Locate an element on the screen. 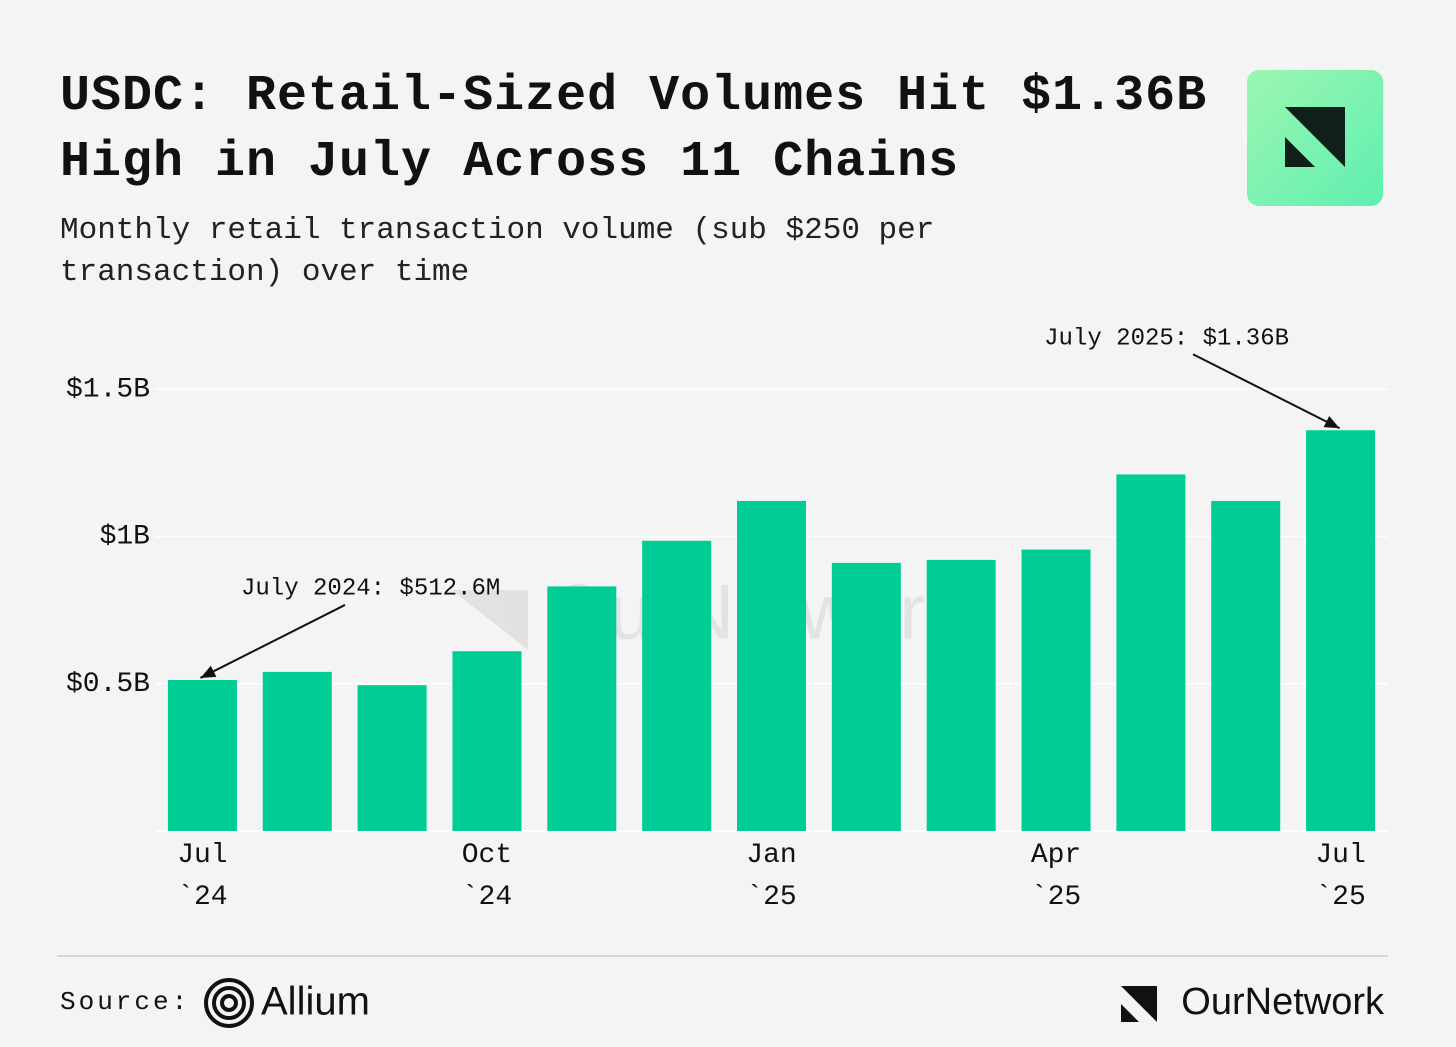  logo-badge is located at coordinates (1315, 138).